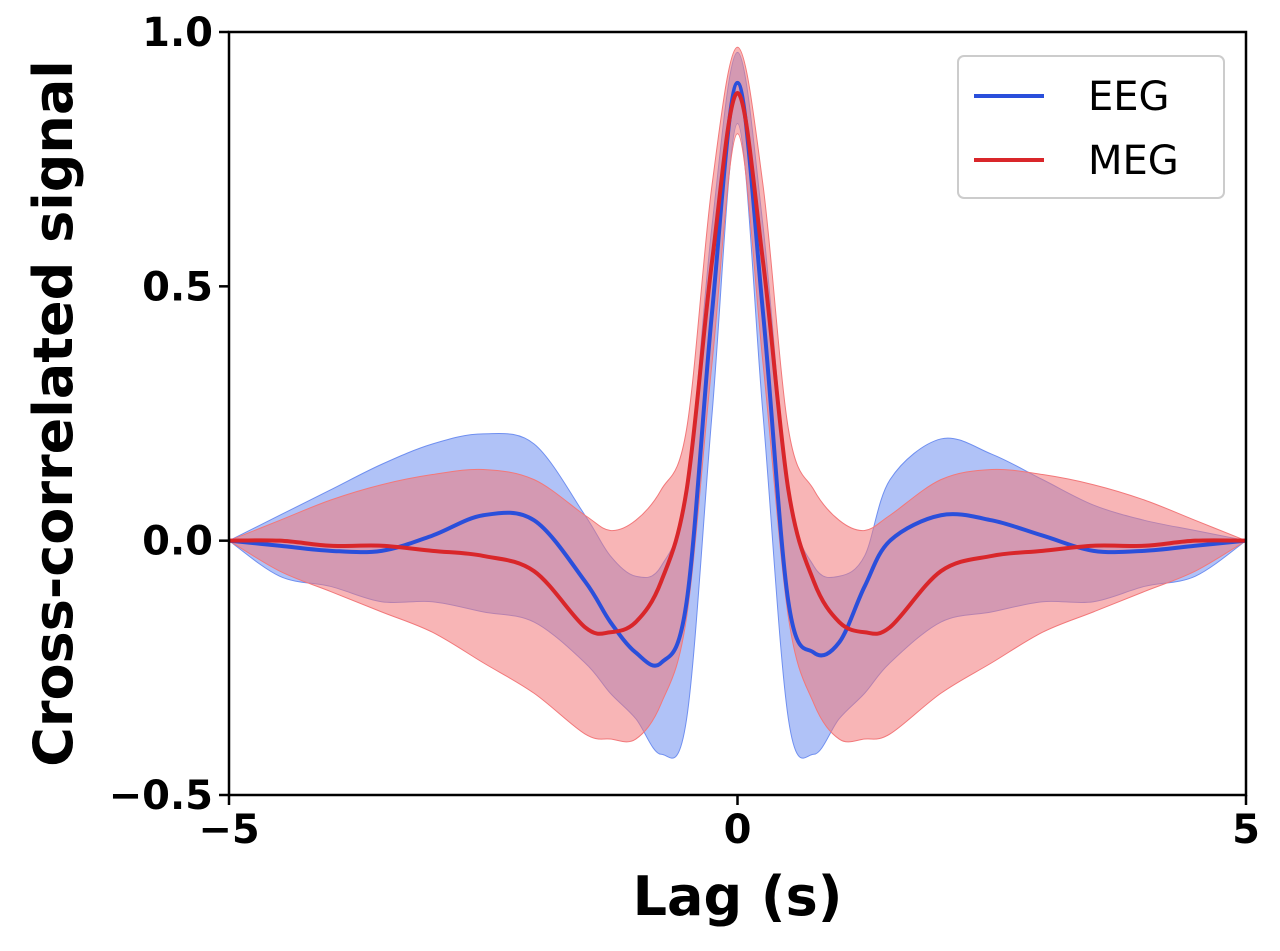  What do you see at coordinates (1129, 97) in the screenshot?
I see `legend-label-eeg: EEG` at bounding box center [1129, 97].